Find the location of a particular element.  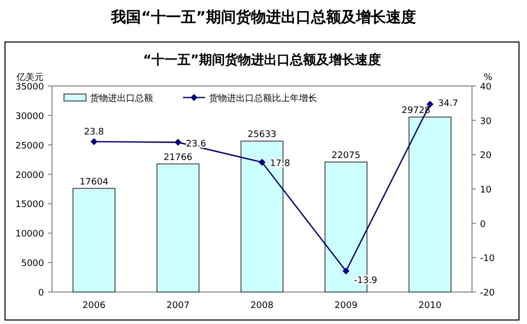

y2-tick-label: -20 is located at coordinates (487, 293).